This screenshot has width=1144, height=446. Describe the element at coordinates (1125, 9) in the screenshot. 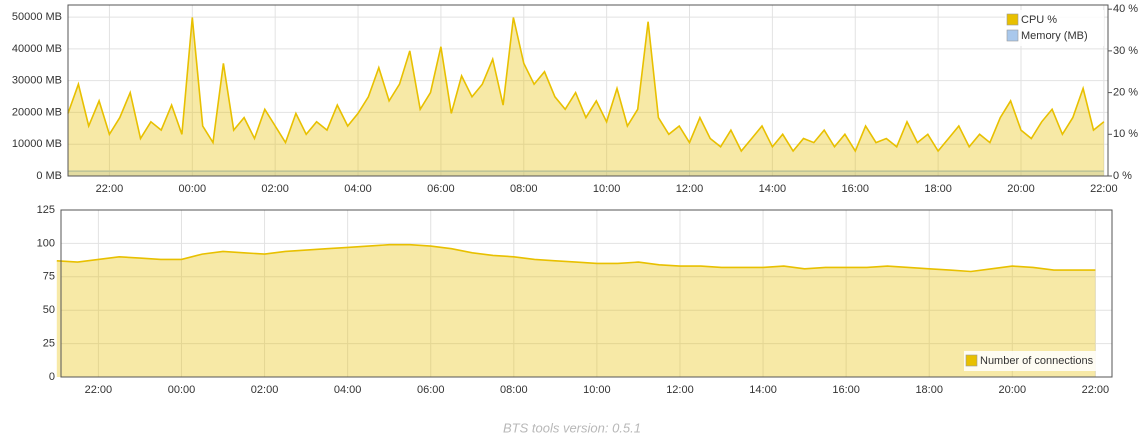

I see `y2-tick-label: 40 %` at that location.